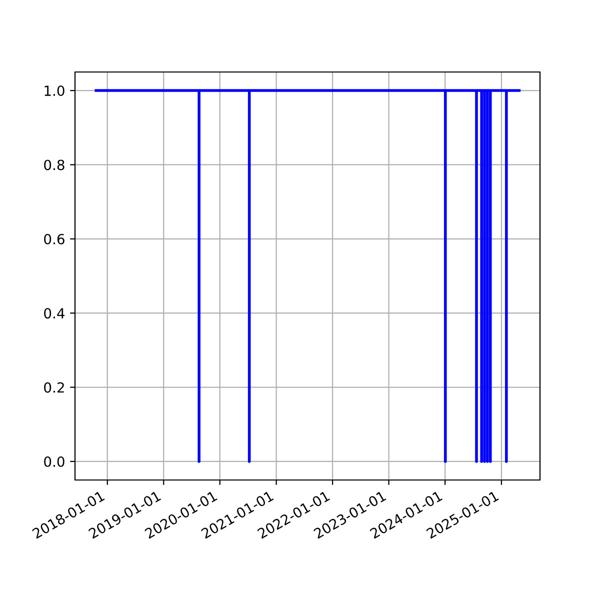 This screenshot has height=600, width=600. Describe the element at coordinates (54, 239) in the screenshot. I see `y-tick-label: 0.6` at that location.